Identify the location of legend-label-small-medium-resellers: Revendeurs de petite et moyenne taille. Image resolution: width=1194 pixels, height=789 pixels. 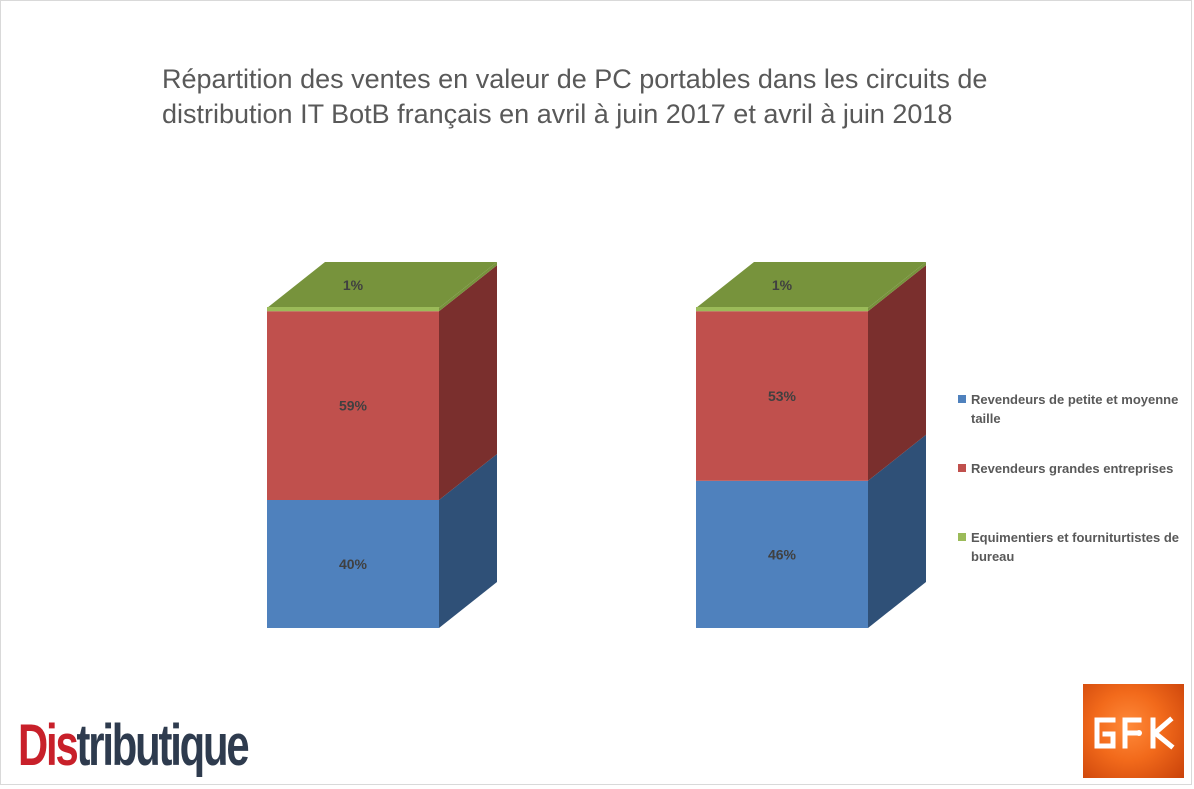
(1072, 409).